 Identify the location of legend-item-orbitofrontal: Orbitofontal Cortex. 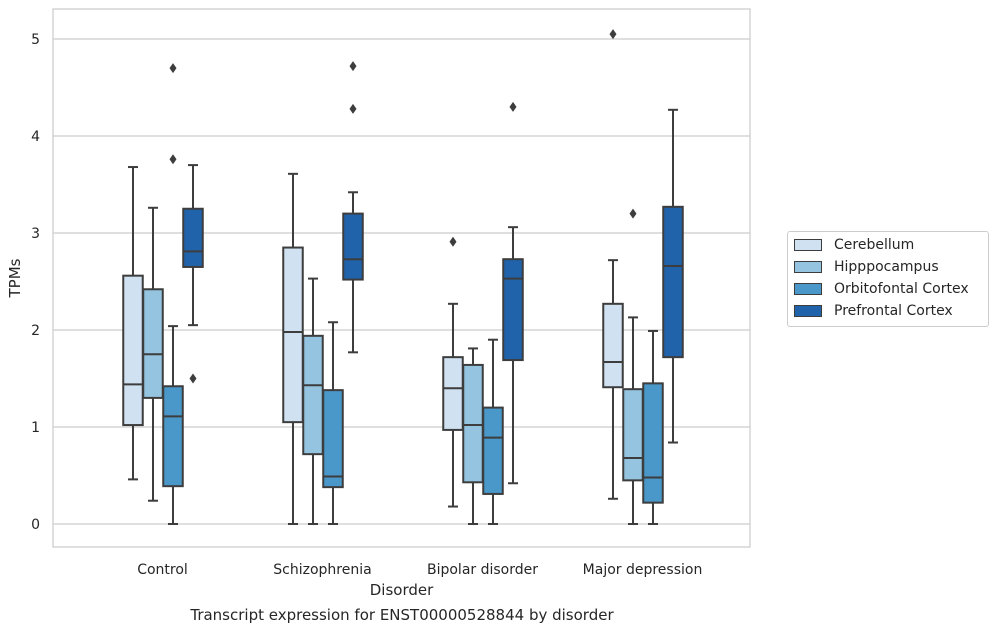
(881, 289).